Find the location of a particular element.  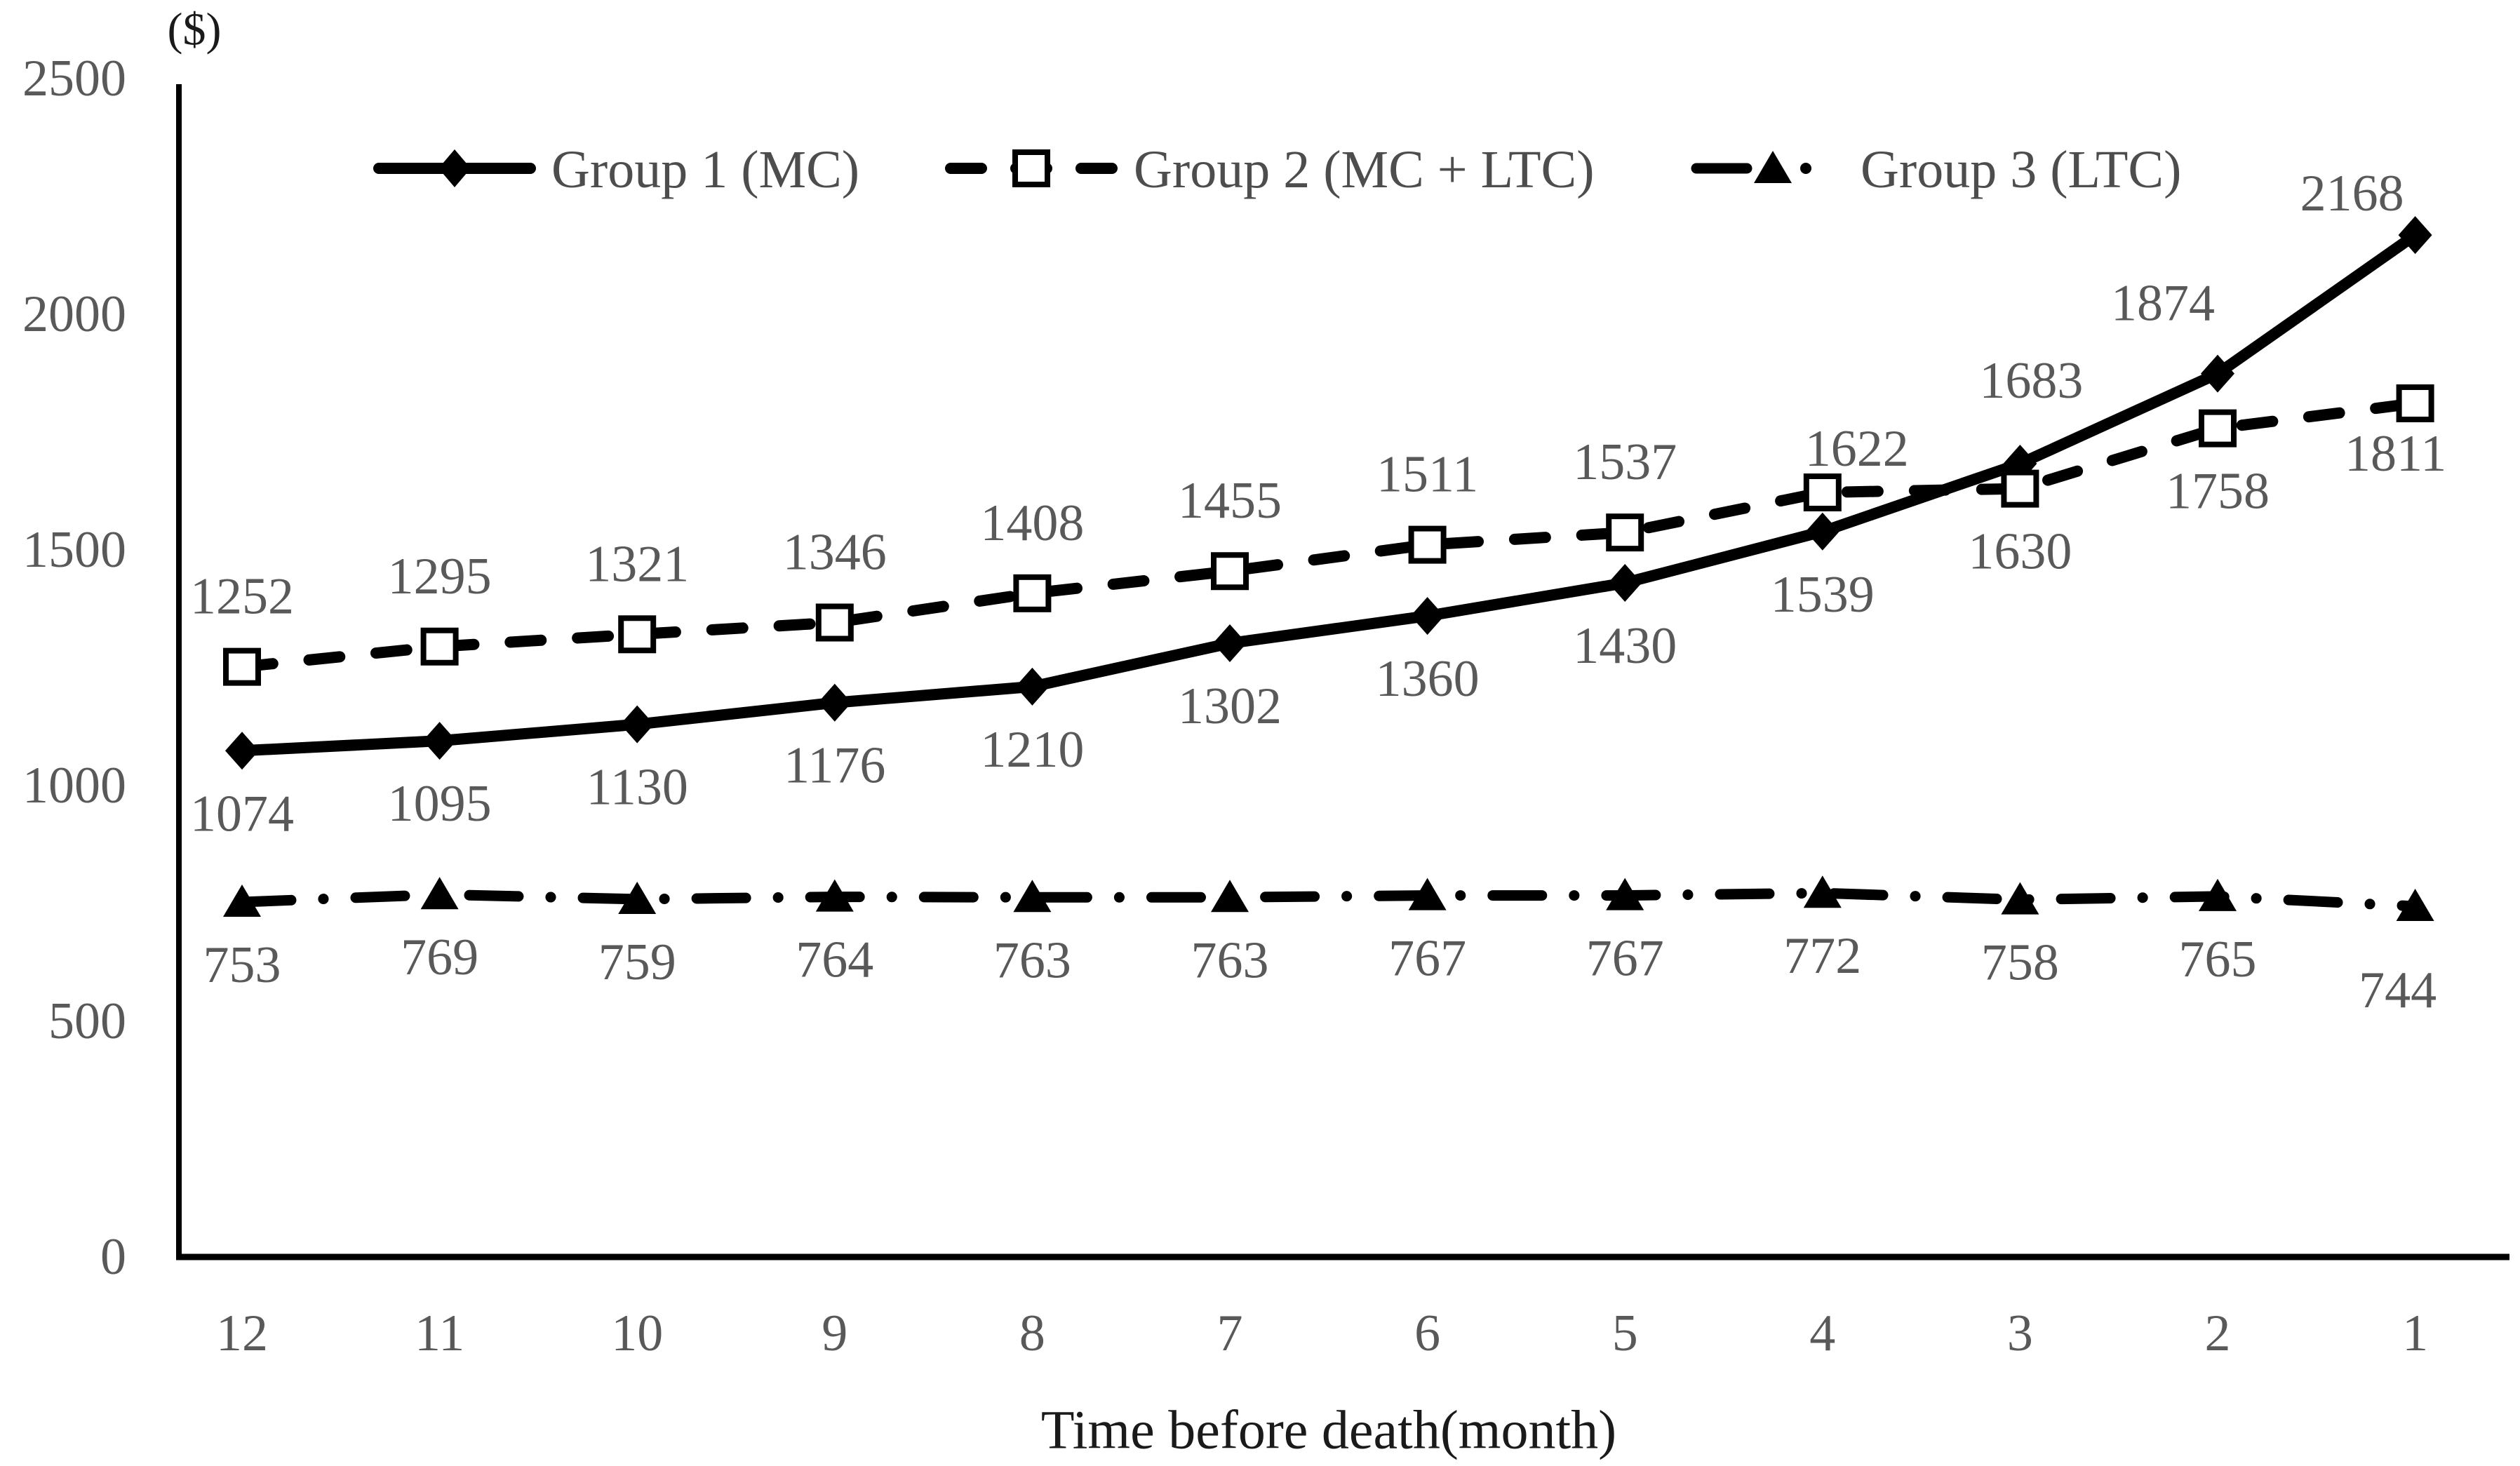

data-label: 769 is located at coordinates (439, 957).